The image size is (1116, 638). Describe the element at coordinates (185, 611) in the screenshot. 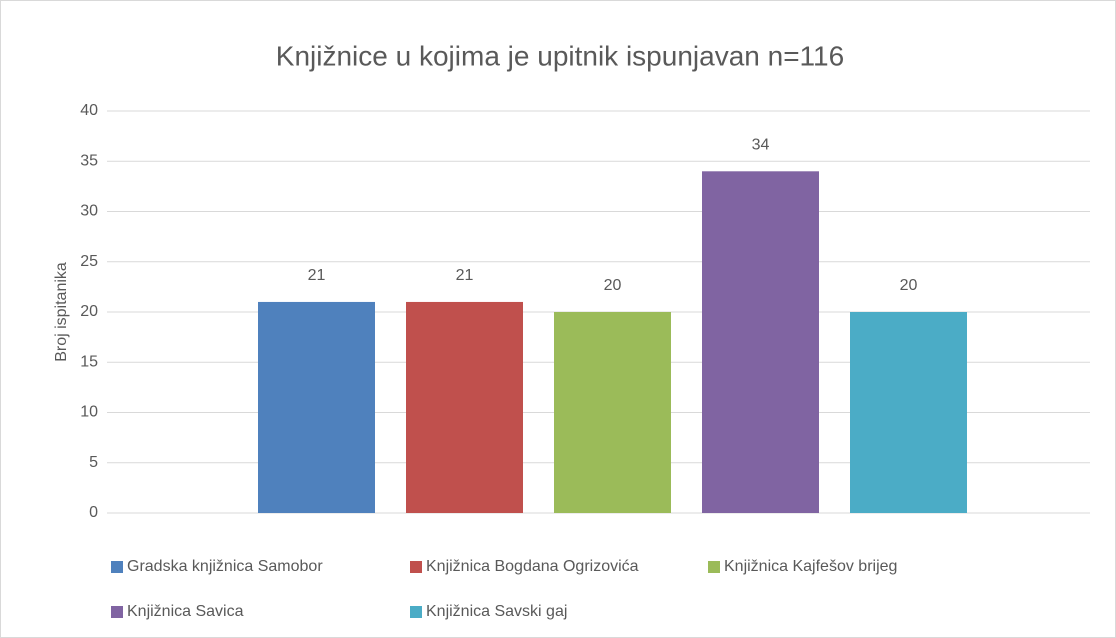

I see `legend-label: Knjižnica Savica` at that location.